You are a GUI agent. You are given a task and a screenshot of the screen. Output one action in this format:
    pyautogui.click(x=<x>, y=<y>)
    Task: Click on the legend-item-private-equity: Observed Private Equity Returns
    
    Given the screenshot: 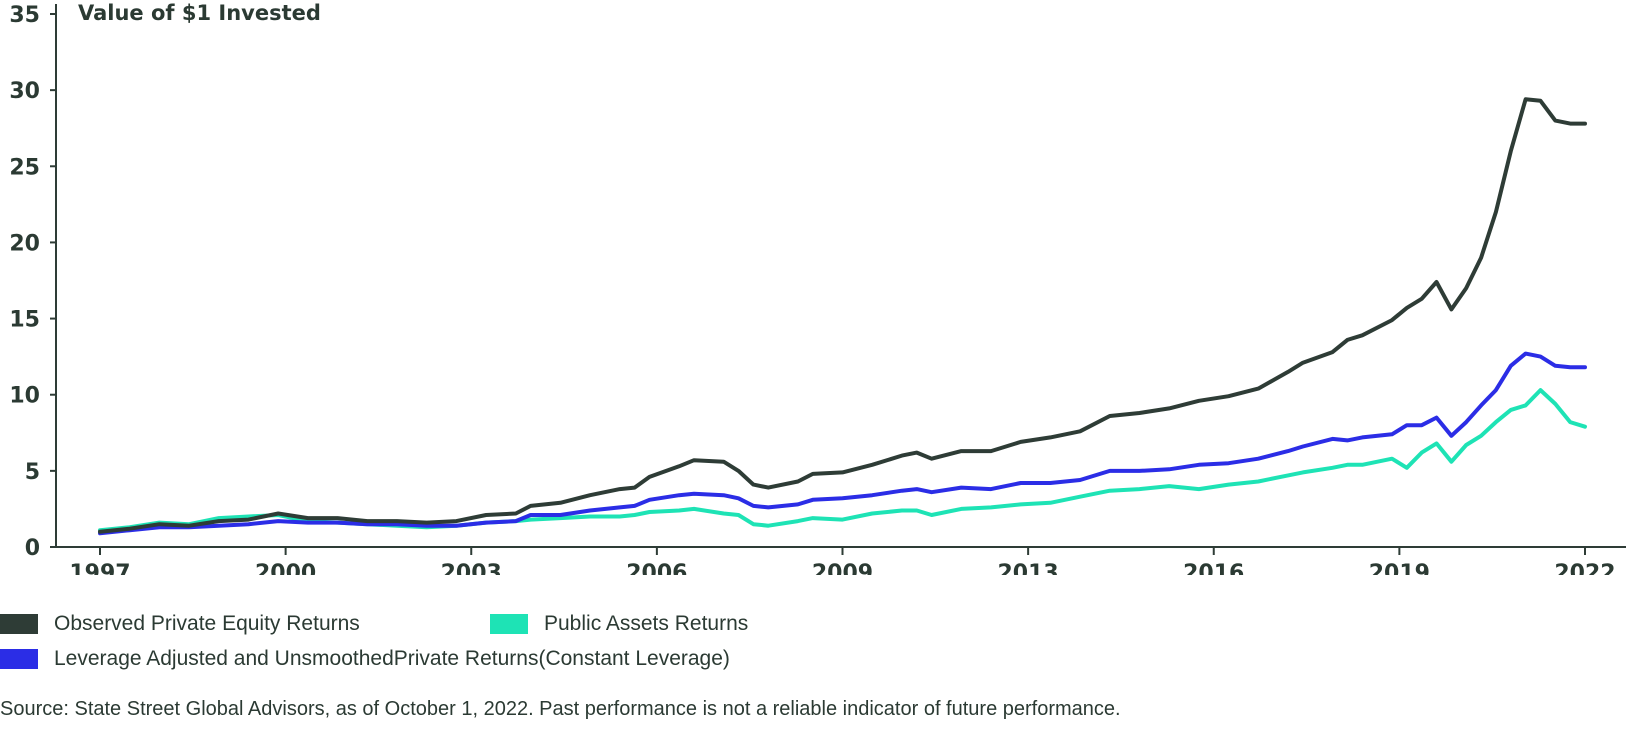 What is the action you would take?
    pyautogui.click(x=180, y=624)
    